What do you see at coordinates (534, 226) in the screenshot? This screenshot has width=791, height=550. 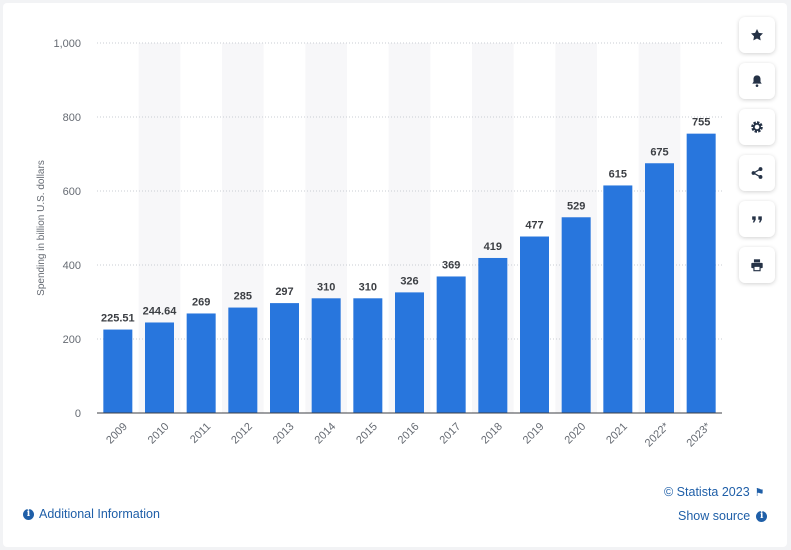 I see `bar-value-label: 477` at bounding box center [534, 226].